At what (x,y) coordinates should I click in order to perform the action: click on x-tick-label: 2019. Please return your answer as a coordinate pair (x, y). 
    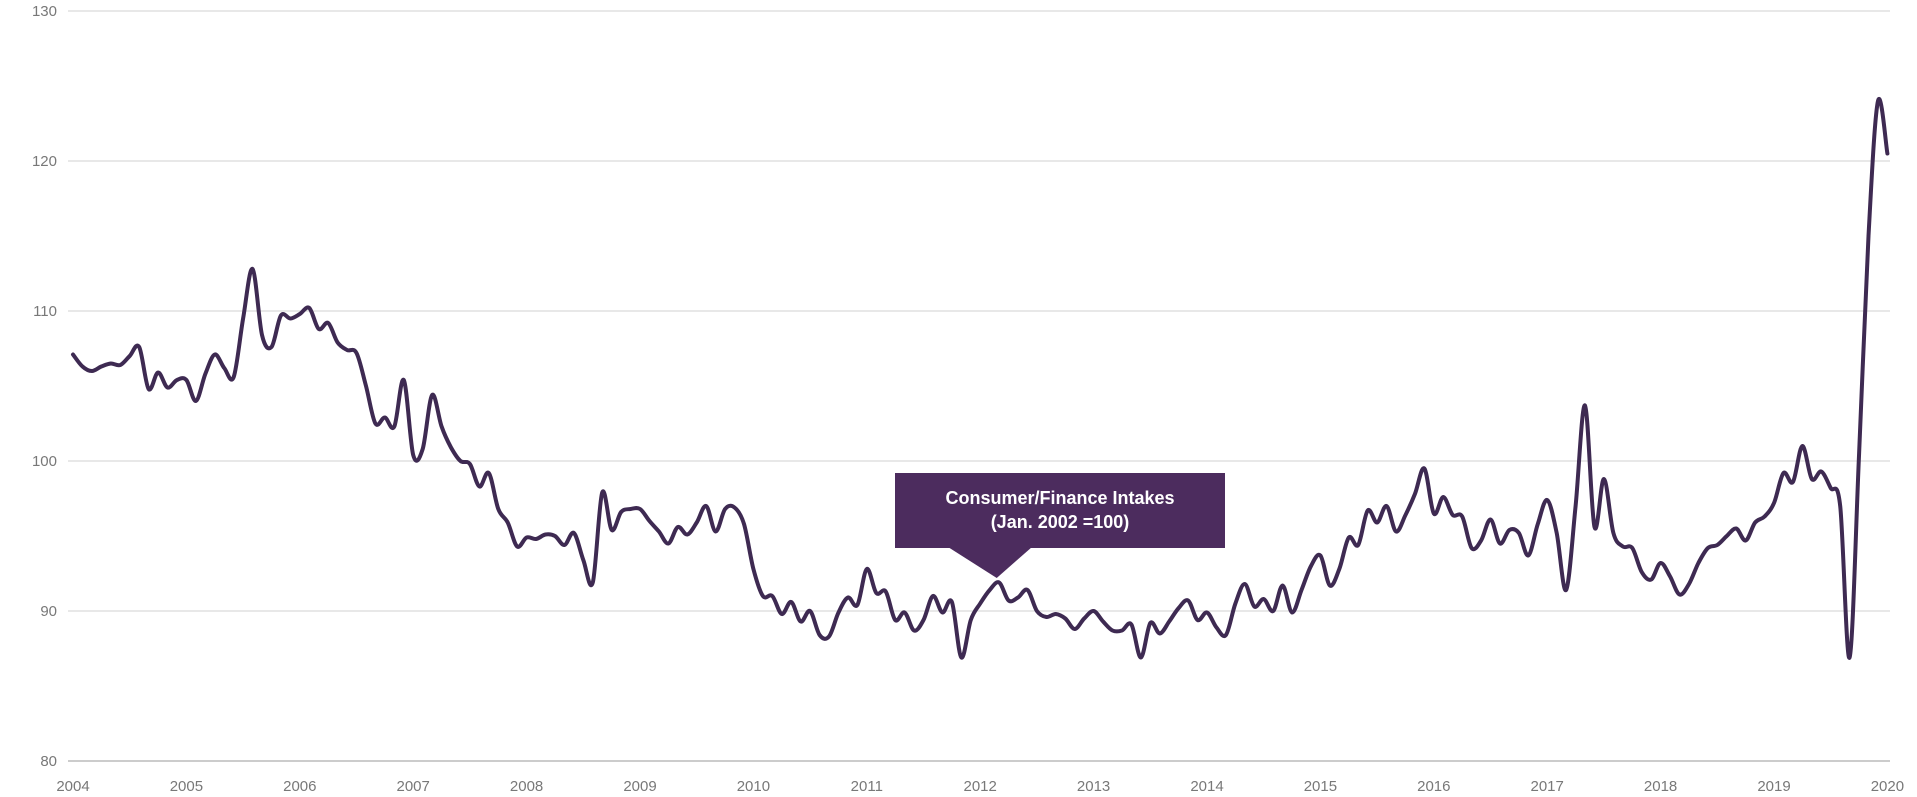
    Looking at the image, I should click on (1773, 786).